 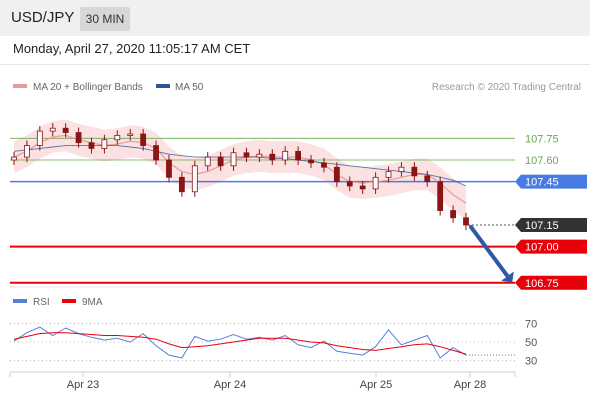 I want to click on level-tag-text-107-00: 107.00, so click(x=542, y=248).